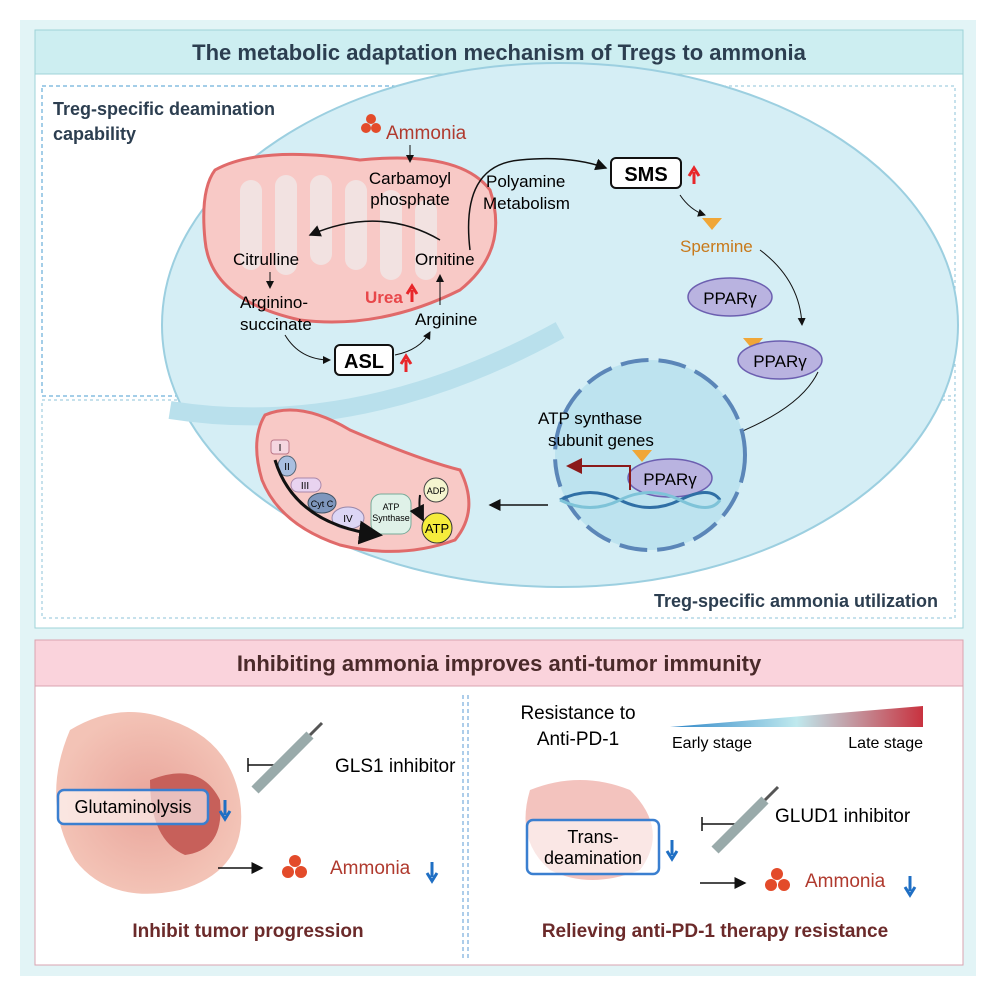 Image resolution: width=996 pixels, height=996 pixels. Describe the element at coordinates (437, 528) in the screenshot. I see `atp-label: ATP` at that location.